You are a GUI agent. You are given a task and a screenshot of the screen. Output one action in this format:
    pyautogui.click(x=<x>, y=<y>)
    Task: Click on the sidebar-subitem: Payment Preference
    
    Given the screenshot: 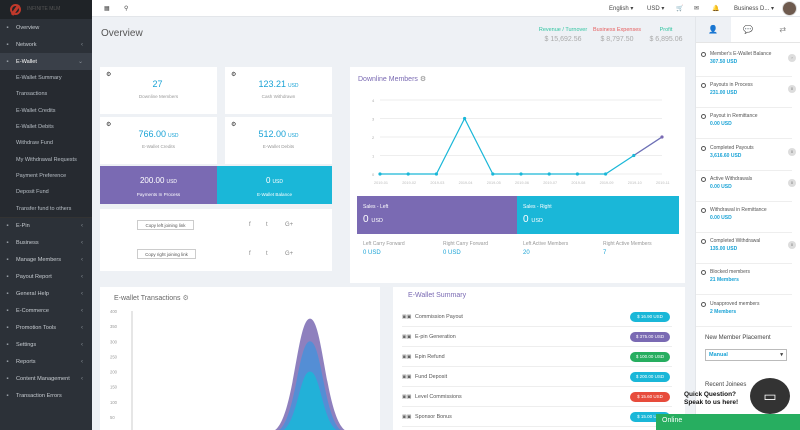 What is the action you would take?
    pyautogui.click(x=46, y=176)
    